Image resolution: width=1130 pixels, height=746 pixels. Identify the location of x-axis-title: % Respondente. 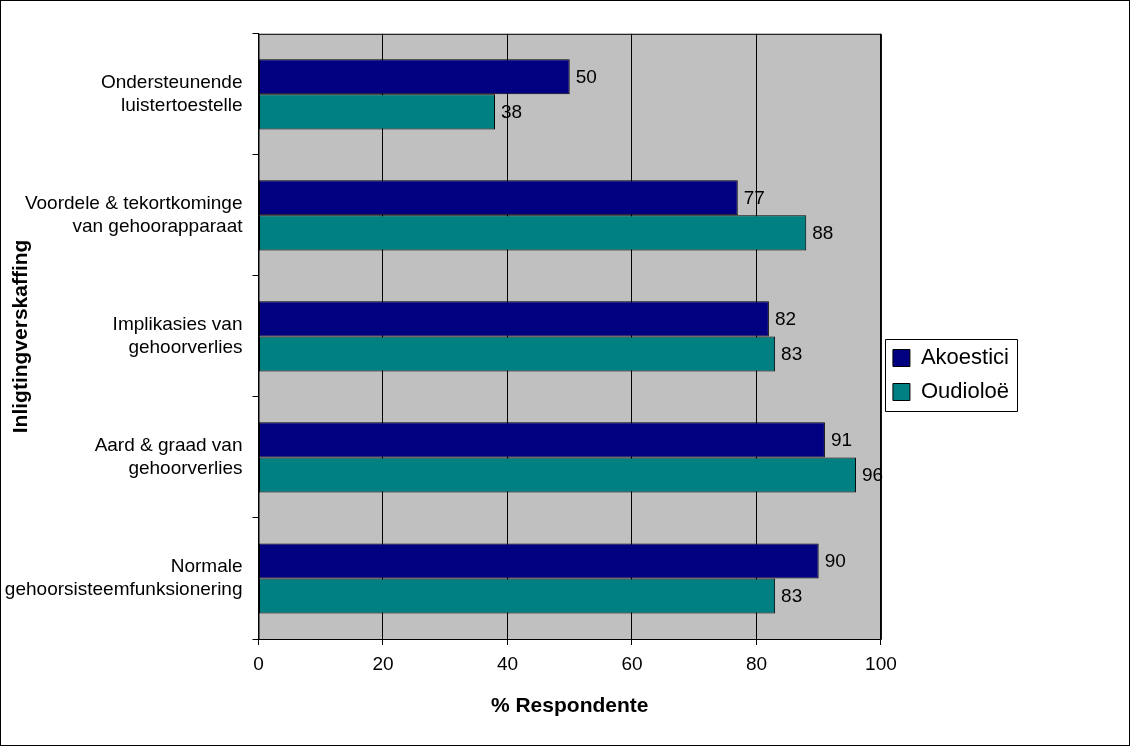
(569, 705).